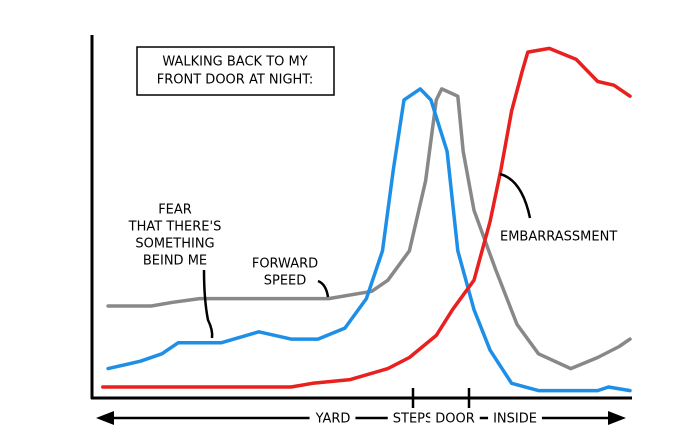  I want to click on x-label: INSIDE, so click(515, 419).